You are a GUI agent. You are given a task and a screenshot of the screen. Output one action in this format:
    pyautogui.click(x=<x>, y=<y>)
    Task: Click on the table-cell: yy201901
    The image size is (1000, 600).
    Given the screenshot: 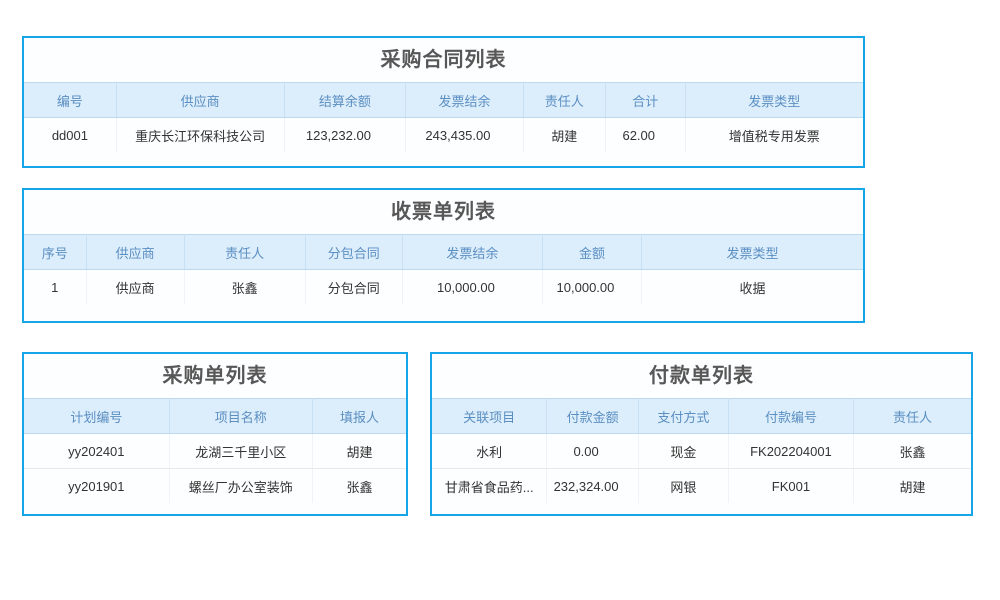 What is the action you would take?
    pyautogui.click(x=97, y=485)
    